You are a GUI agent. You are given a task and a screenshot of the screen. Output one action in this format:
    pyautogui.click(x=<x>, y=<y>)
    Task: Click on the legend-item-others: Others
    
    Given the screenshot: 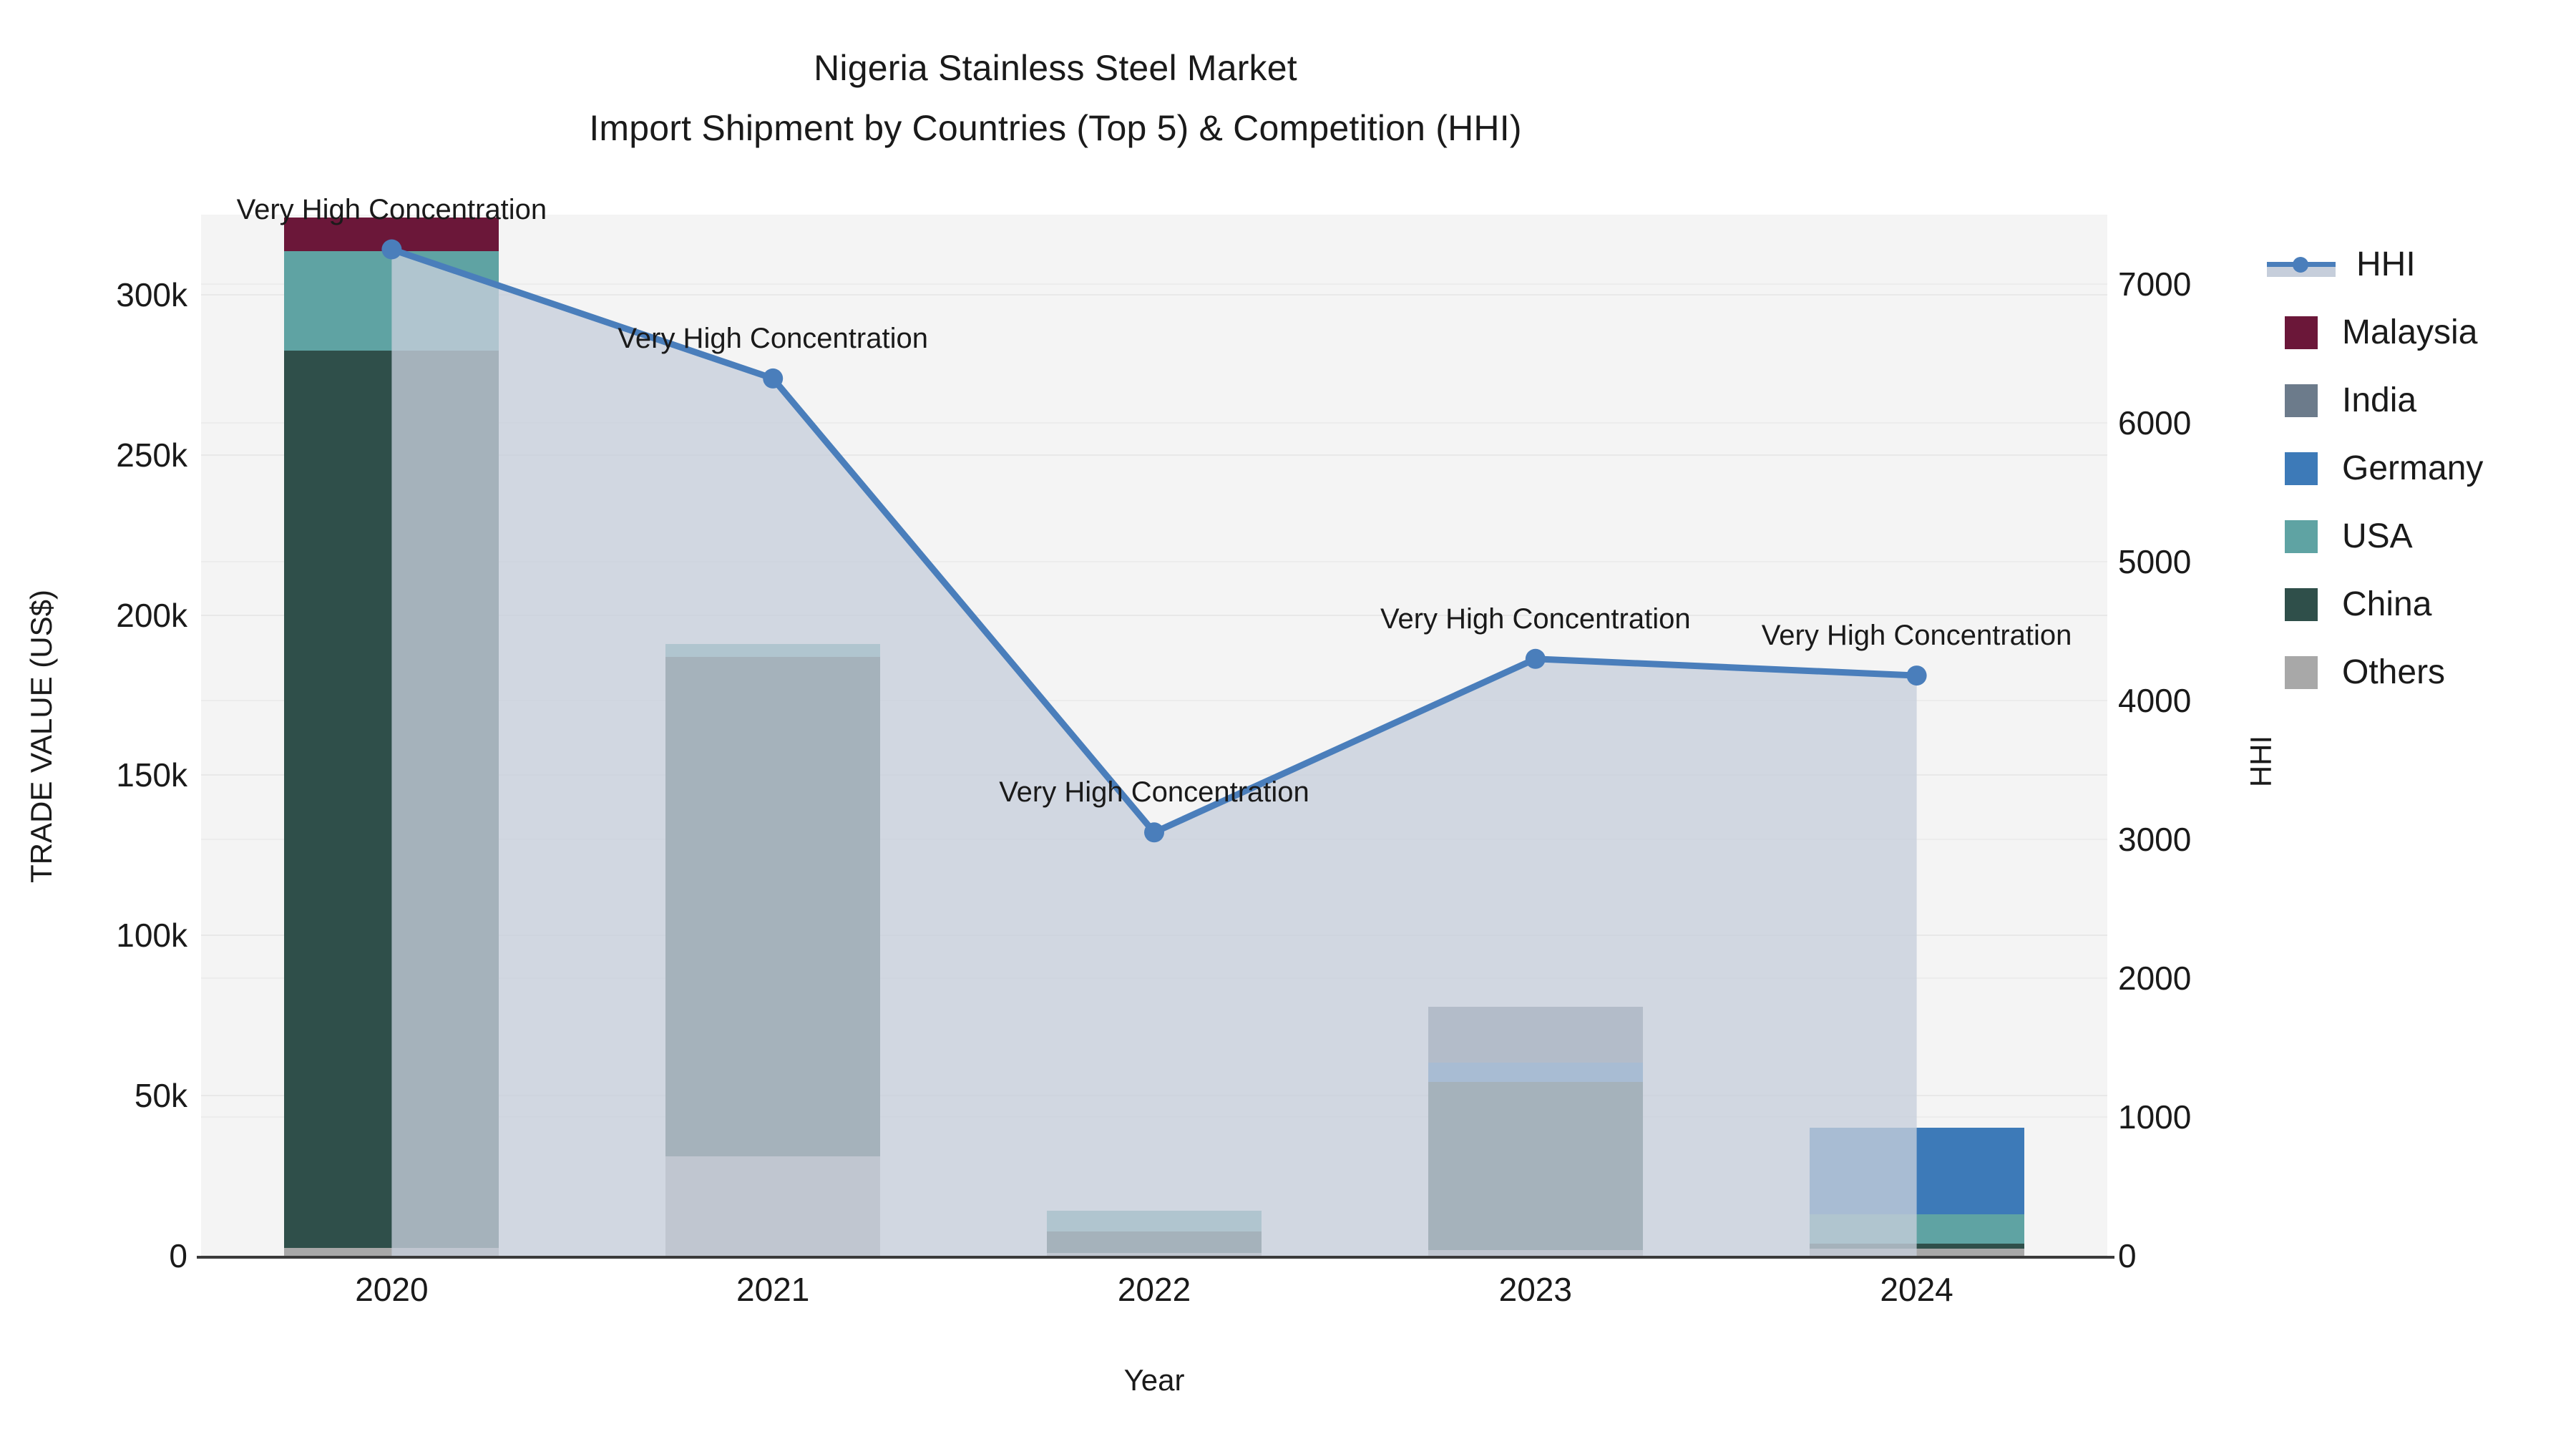 What is the action you would take?
    pyautogui.click(x=2411, y=672)
    